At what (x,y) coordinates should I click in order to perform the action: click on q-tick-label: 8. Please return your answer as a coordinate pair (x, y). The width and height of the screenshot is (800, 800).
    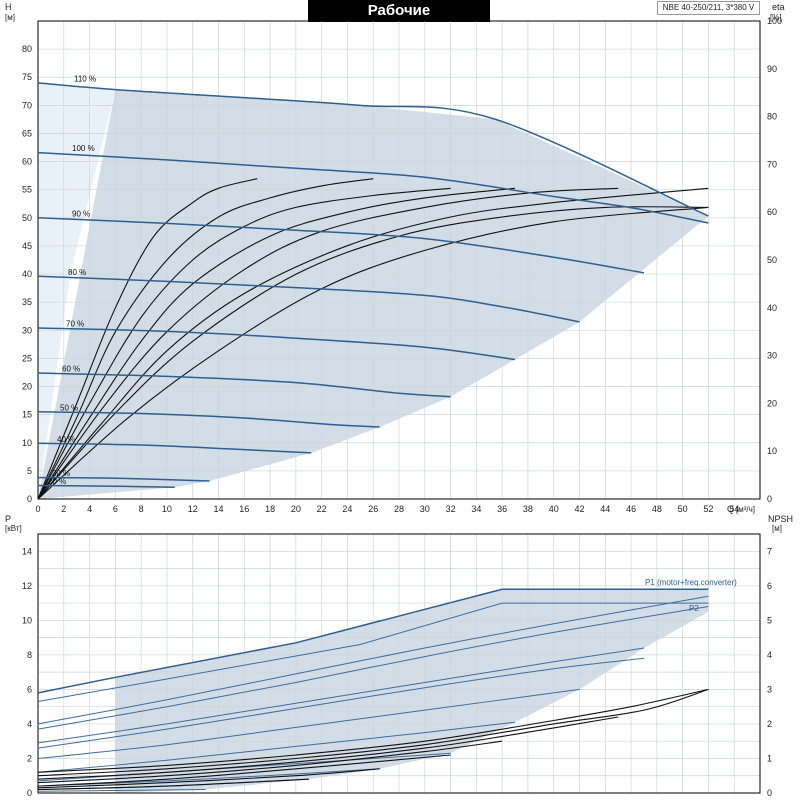
    Looking at the image, I should click on (141, 509).